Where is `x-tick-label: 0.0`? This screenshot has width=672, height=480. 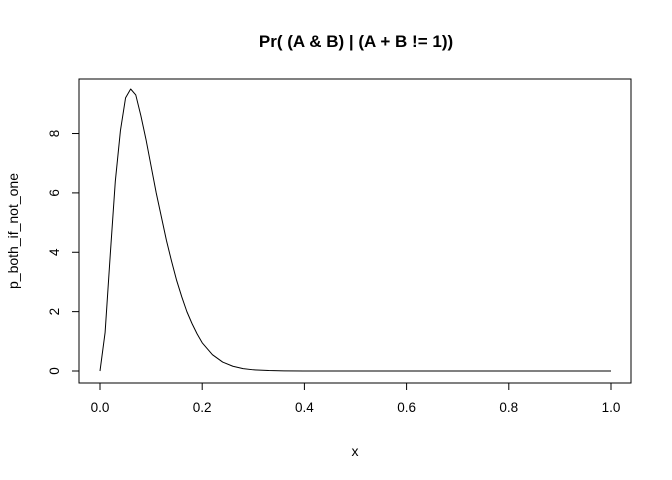
x-tick-label: 0.0 is located at coordinates (100, 407).